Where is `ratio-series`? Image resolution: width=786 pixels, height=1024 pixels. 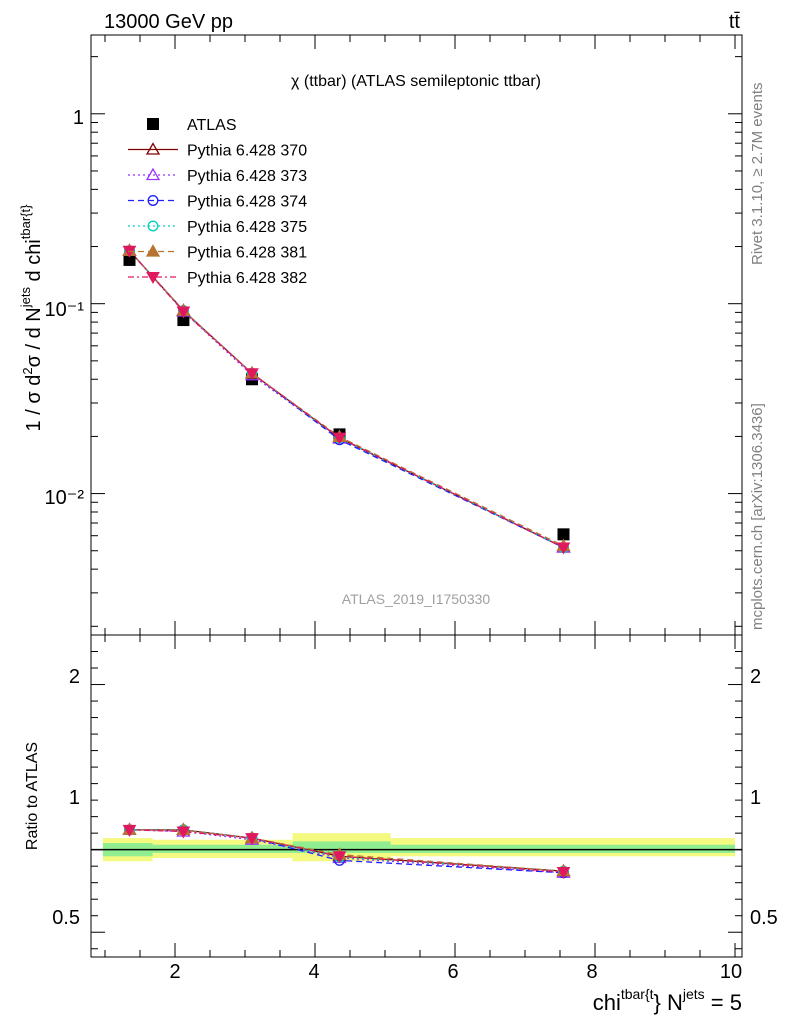 ratio-series is located at coordinates (346, 850).